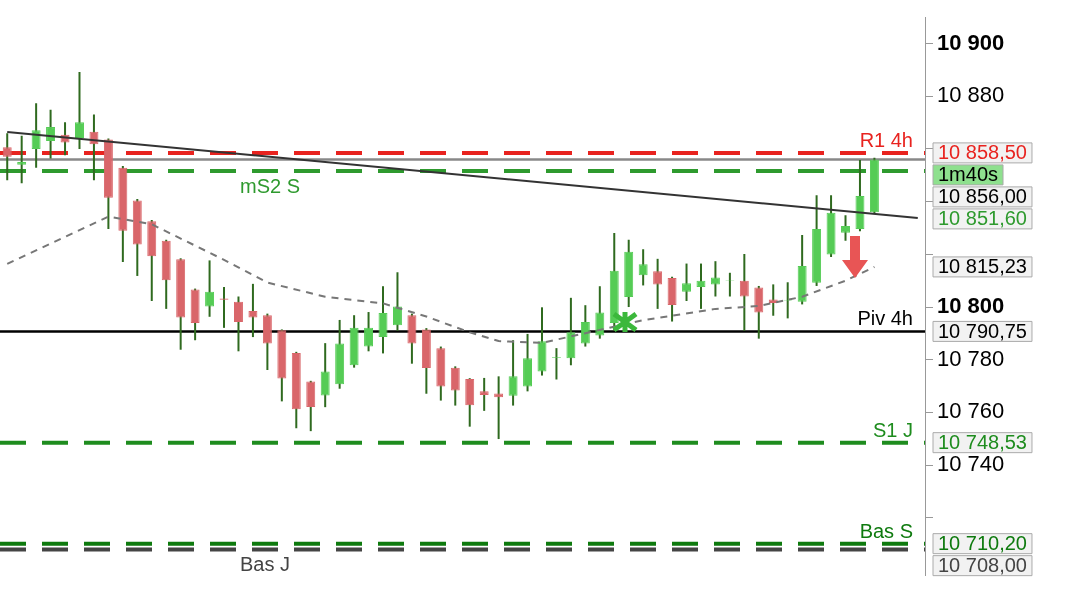 The image size is (1066, 593). What do you see at coordinates (982, 152) in the screenshot?
I see `text: 10 858,50` at bounding box center [982, 152].